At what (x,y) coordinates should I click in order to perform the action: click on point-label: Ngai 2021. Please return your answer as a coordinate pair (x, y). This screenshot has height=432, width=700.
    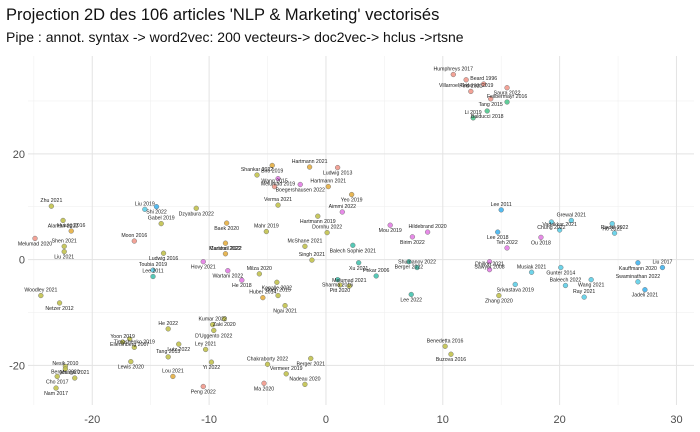
    Looking at the image, I should click on (285, 312).